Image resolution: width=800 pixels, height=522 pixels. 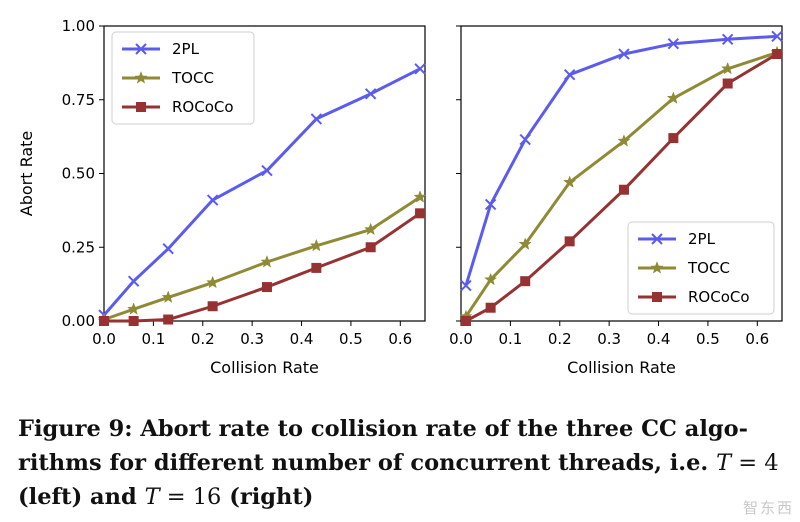 I want to click on caption-var-1: T, so click(x=724, y=463).